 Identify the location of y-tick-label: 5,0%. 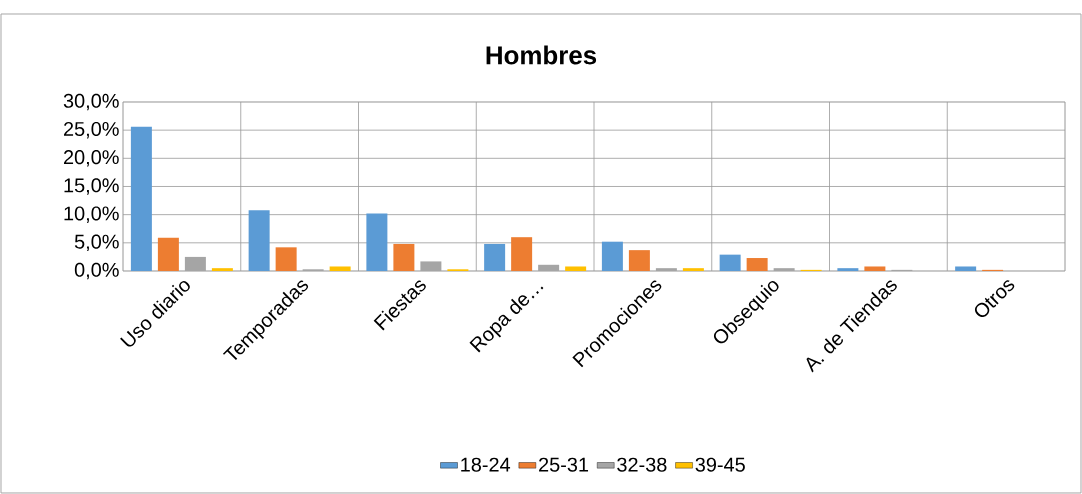
(96, 243).